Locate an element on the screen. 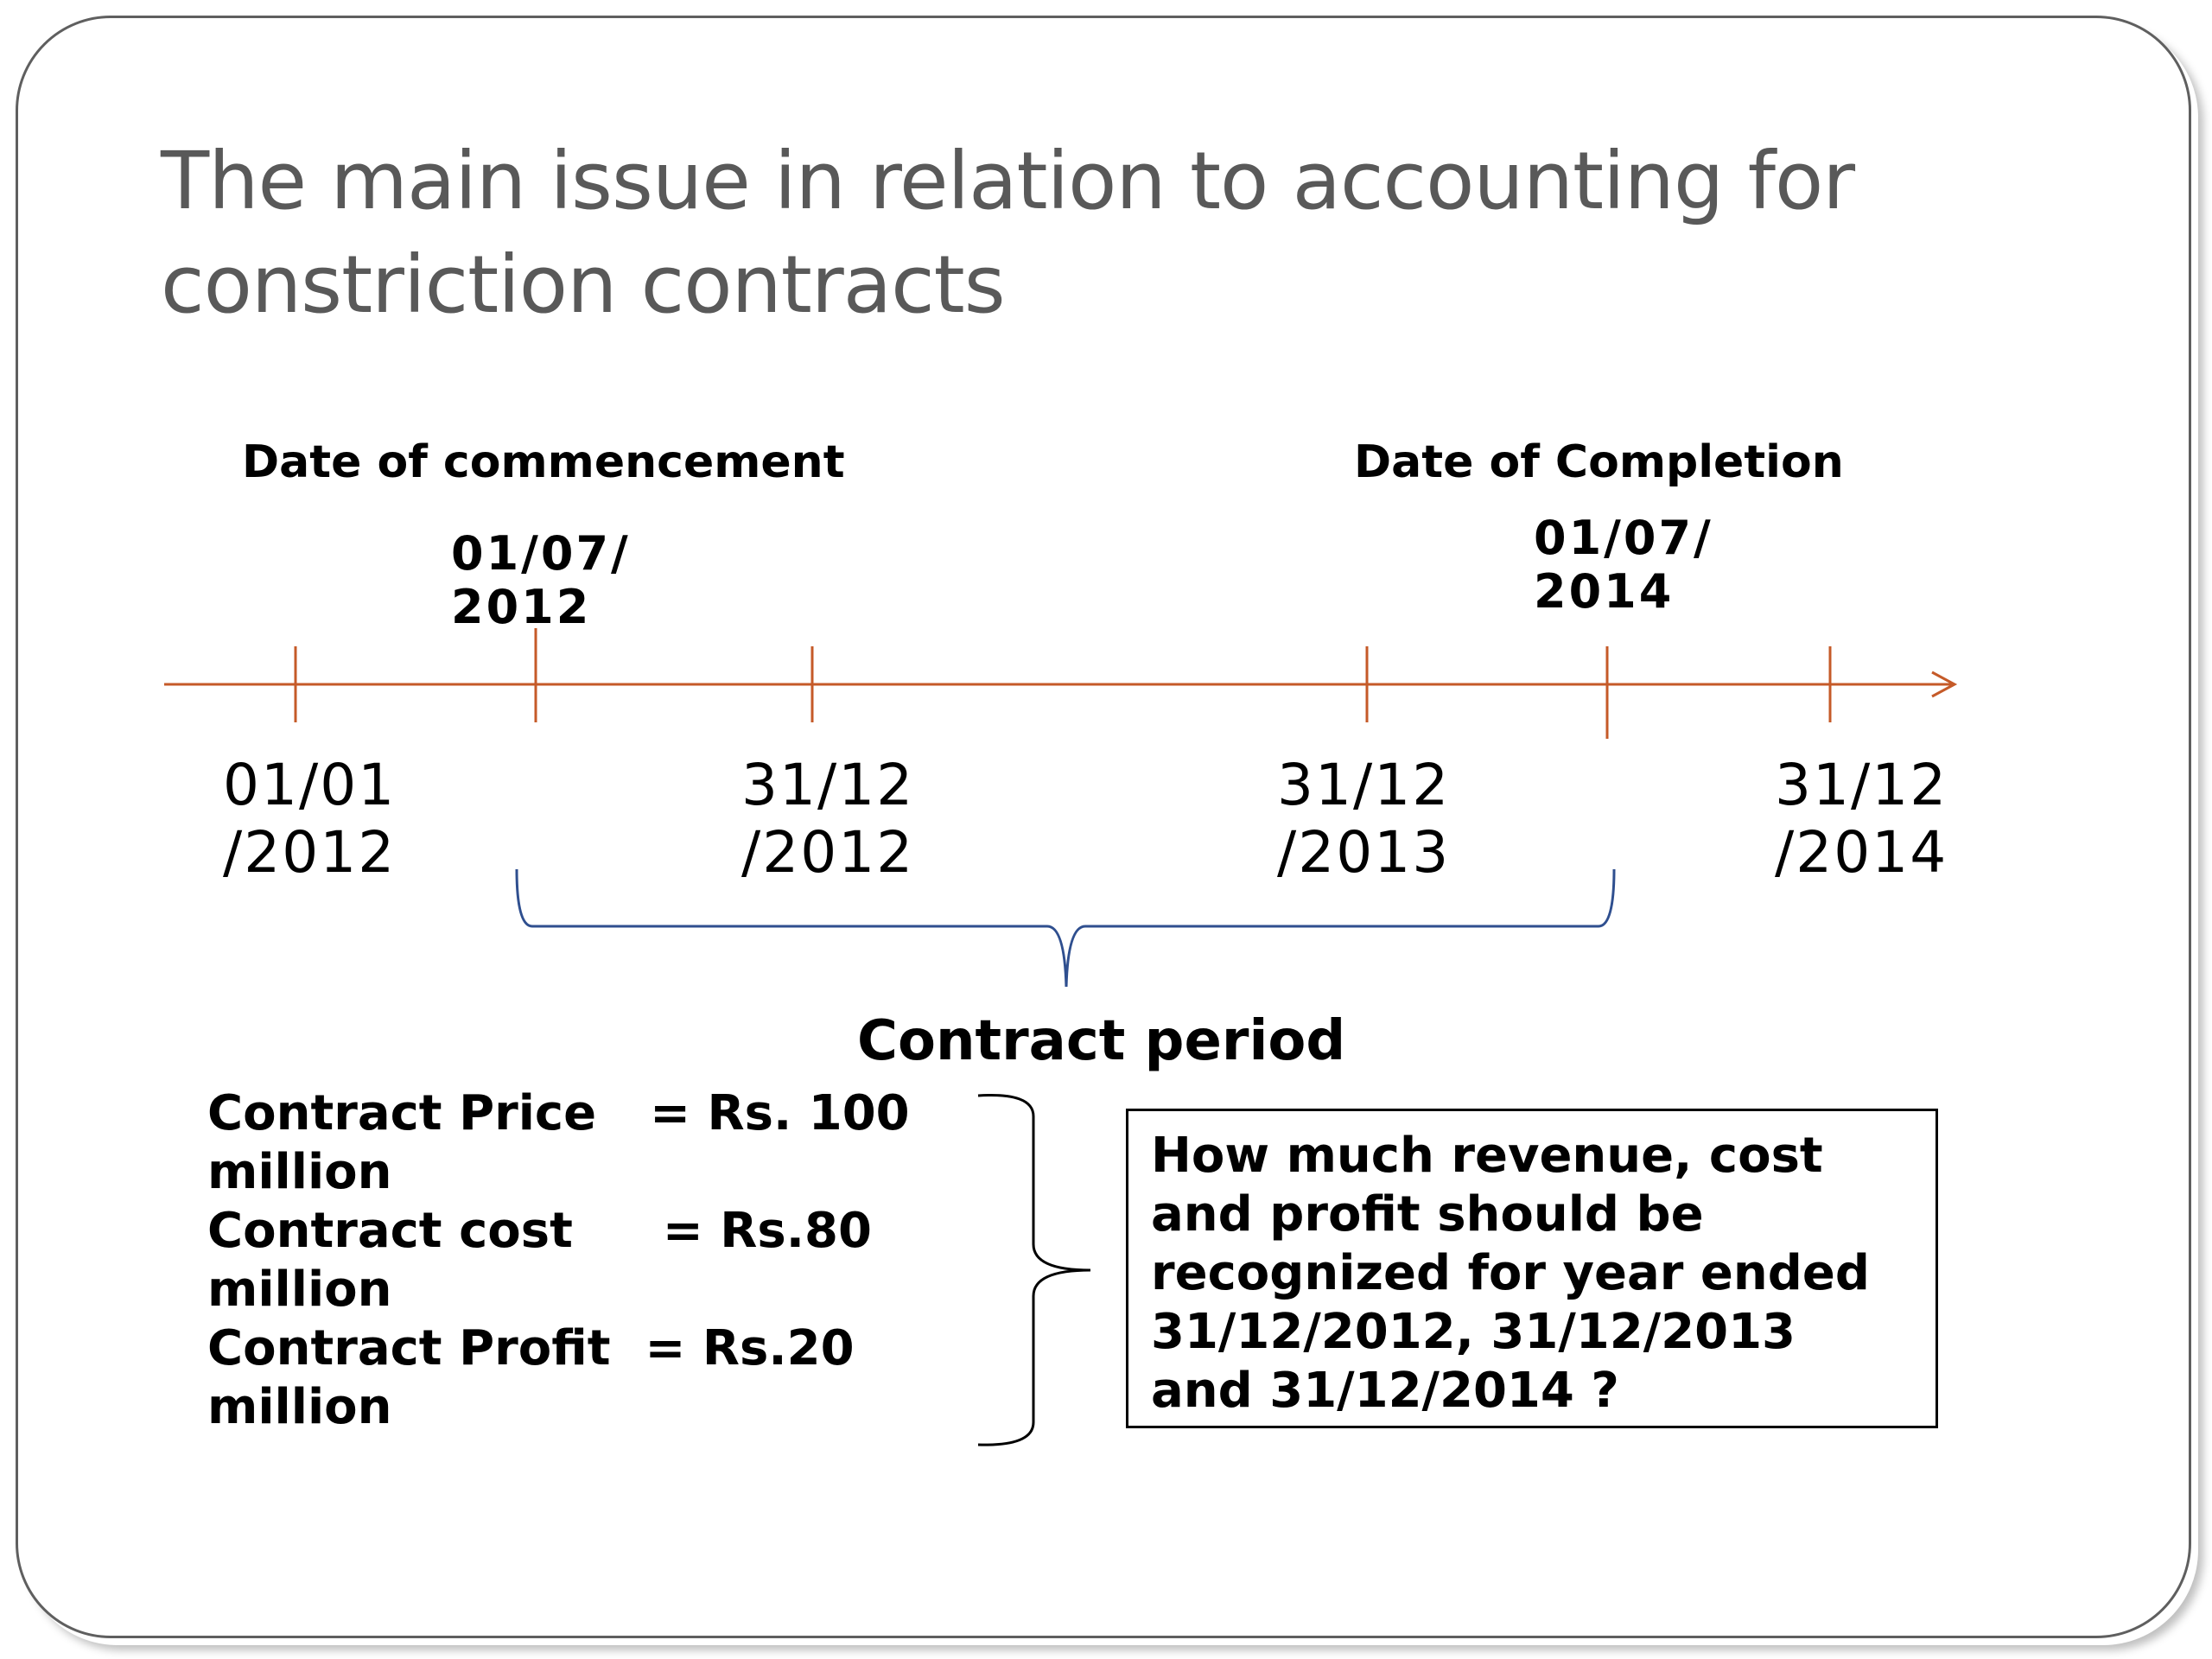  contract-cost-label: Contract cost is located at coordinates (390, 1231).